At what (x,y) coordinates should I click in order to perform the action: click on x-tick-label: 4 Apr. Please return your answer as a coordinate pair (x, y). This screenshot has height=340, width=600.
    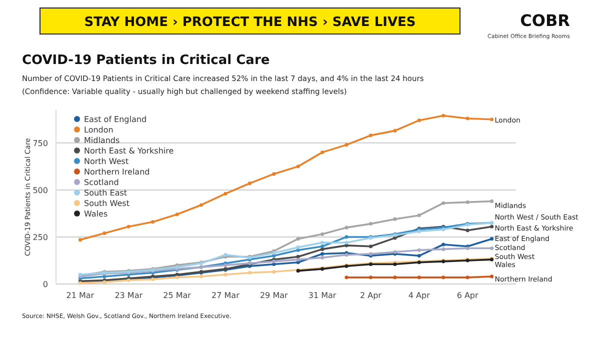
    Looking at the image, I should click on (419, 295).